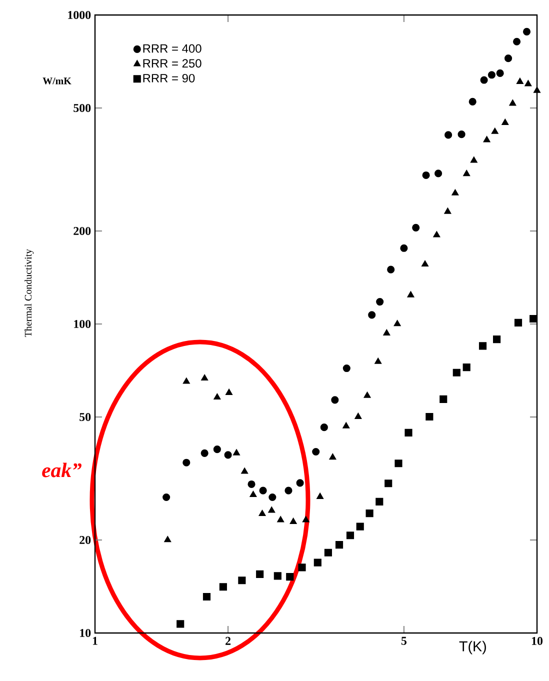 The width and height of the screenshot is (549, 681). Describe the element at coordinates (85, 633) in the screenshot. I see `y-tick-label: 10` at that location.